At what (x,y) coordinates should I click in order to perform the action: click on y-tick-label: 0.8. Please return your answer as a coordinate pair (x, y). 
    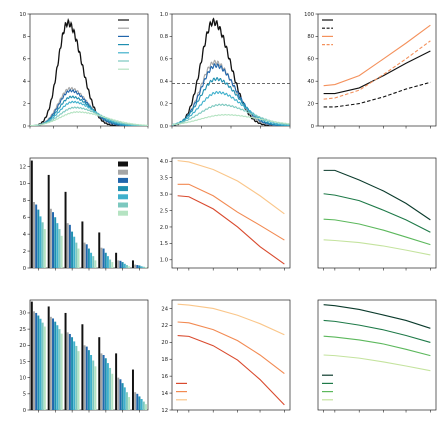
    Looking at the image, I should click on (164, 37).